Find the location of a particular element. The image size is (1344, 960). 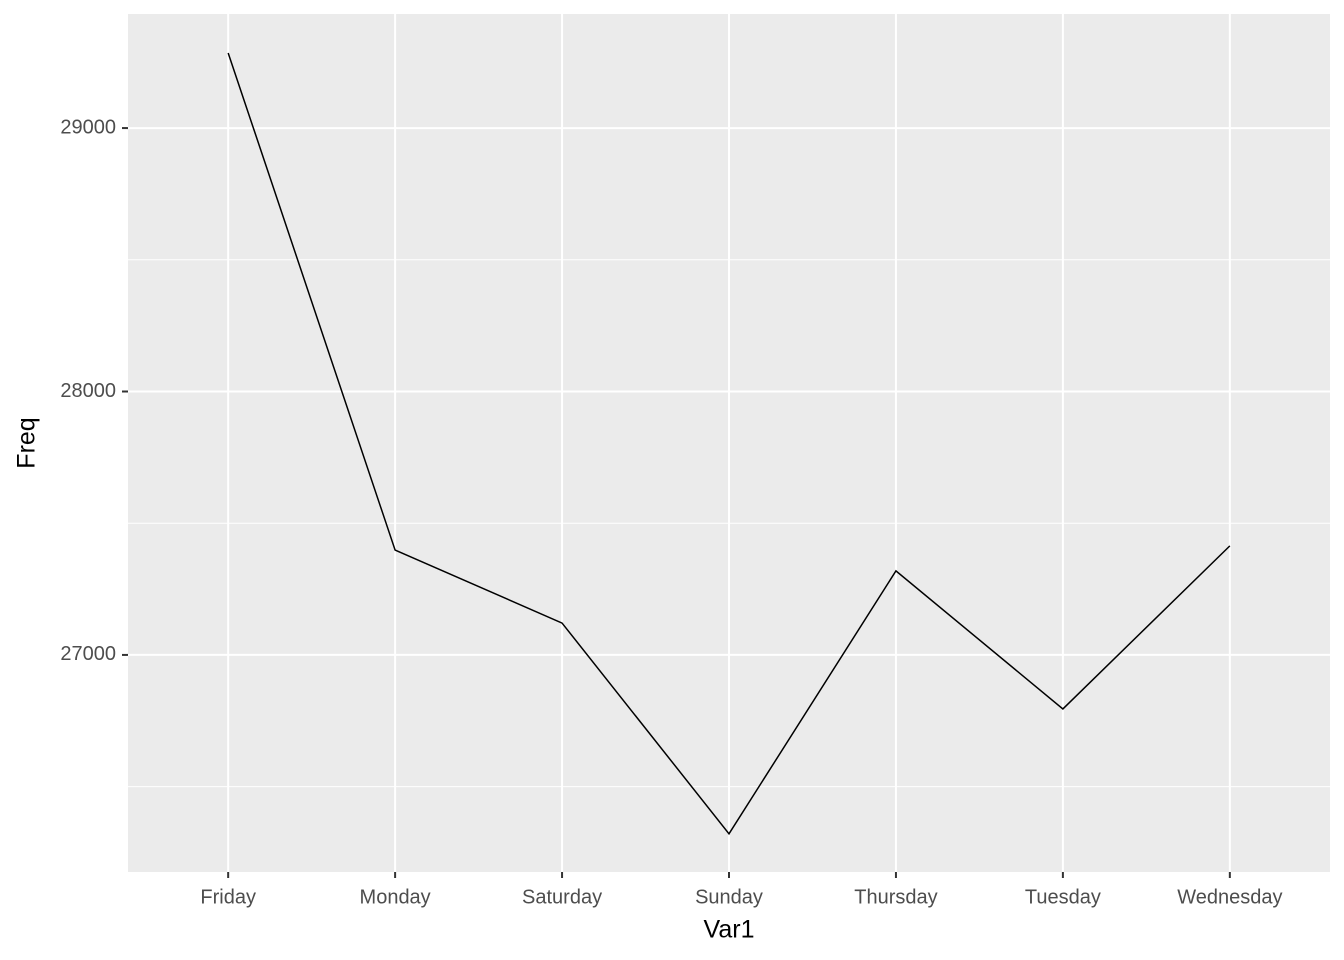

x-tick-label: Thursday is located at coordinates (895, 897).